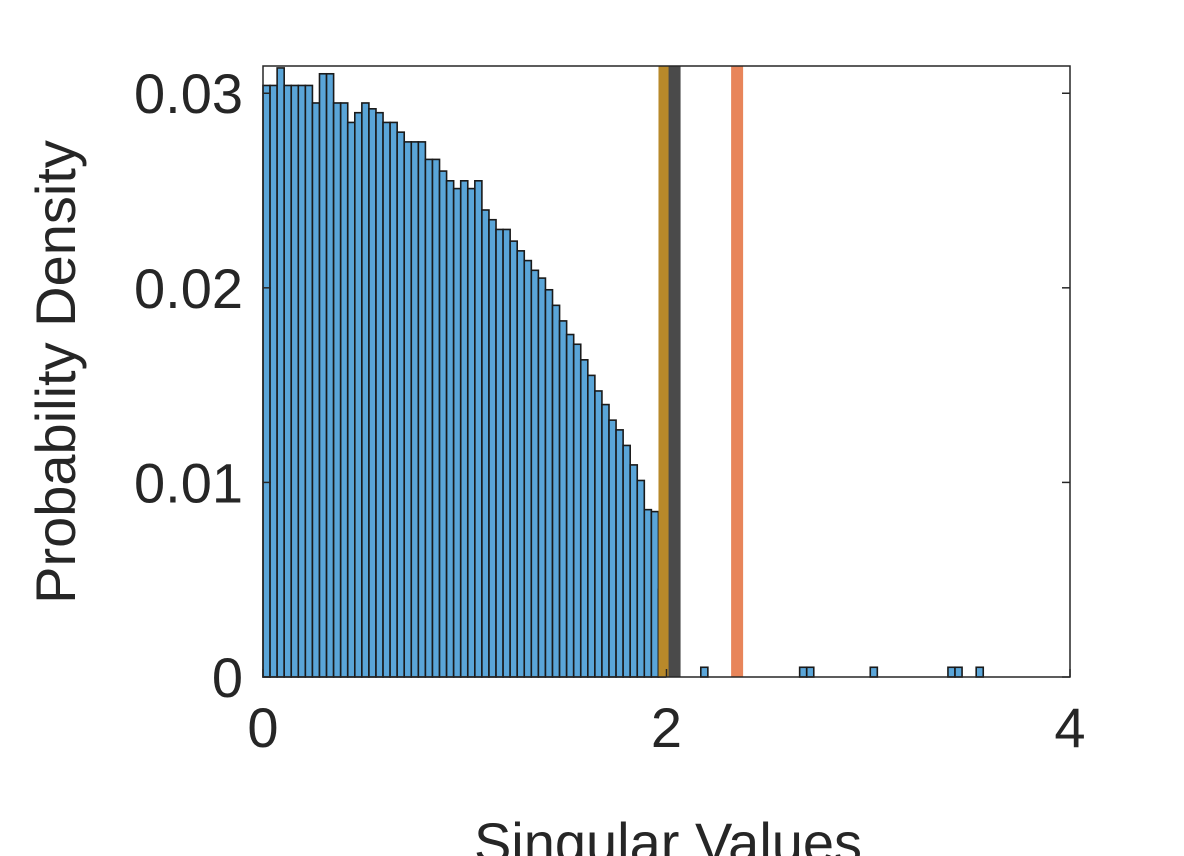 This screenshot has width=1184, height=856. I want to click on x-tick-label: 4, so click(1069, 727).